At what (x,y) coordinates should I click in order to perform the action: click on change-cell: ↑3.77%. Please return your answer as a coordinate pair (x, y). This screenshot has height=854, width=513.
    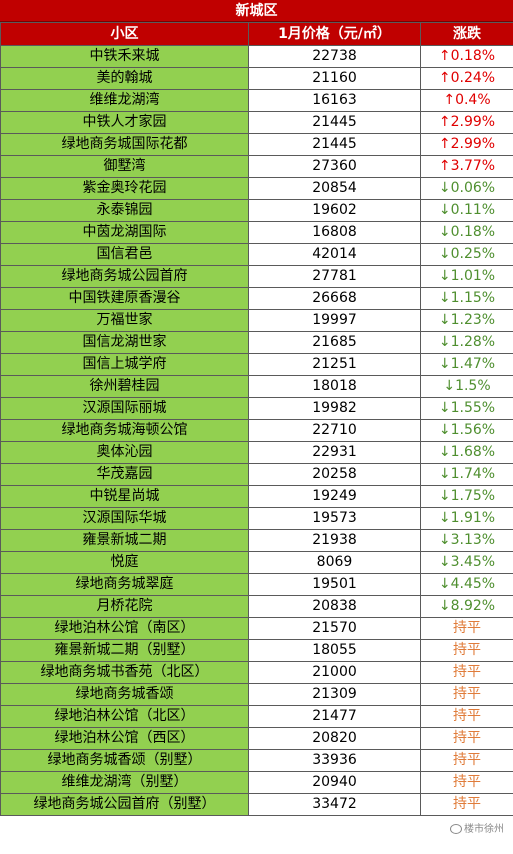
    Looking at the image, I should click on (466, 166).